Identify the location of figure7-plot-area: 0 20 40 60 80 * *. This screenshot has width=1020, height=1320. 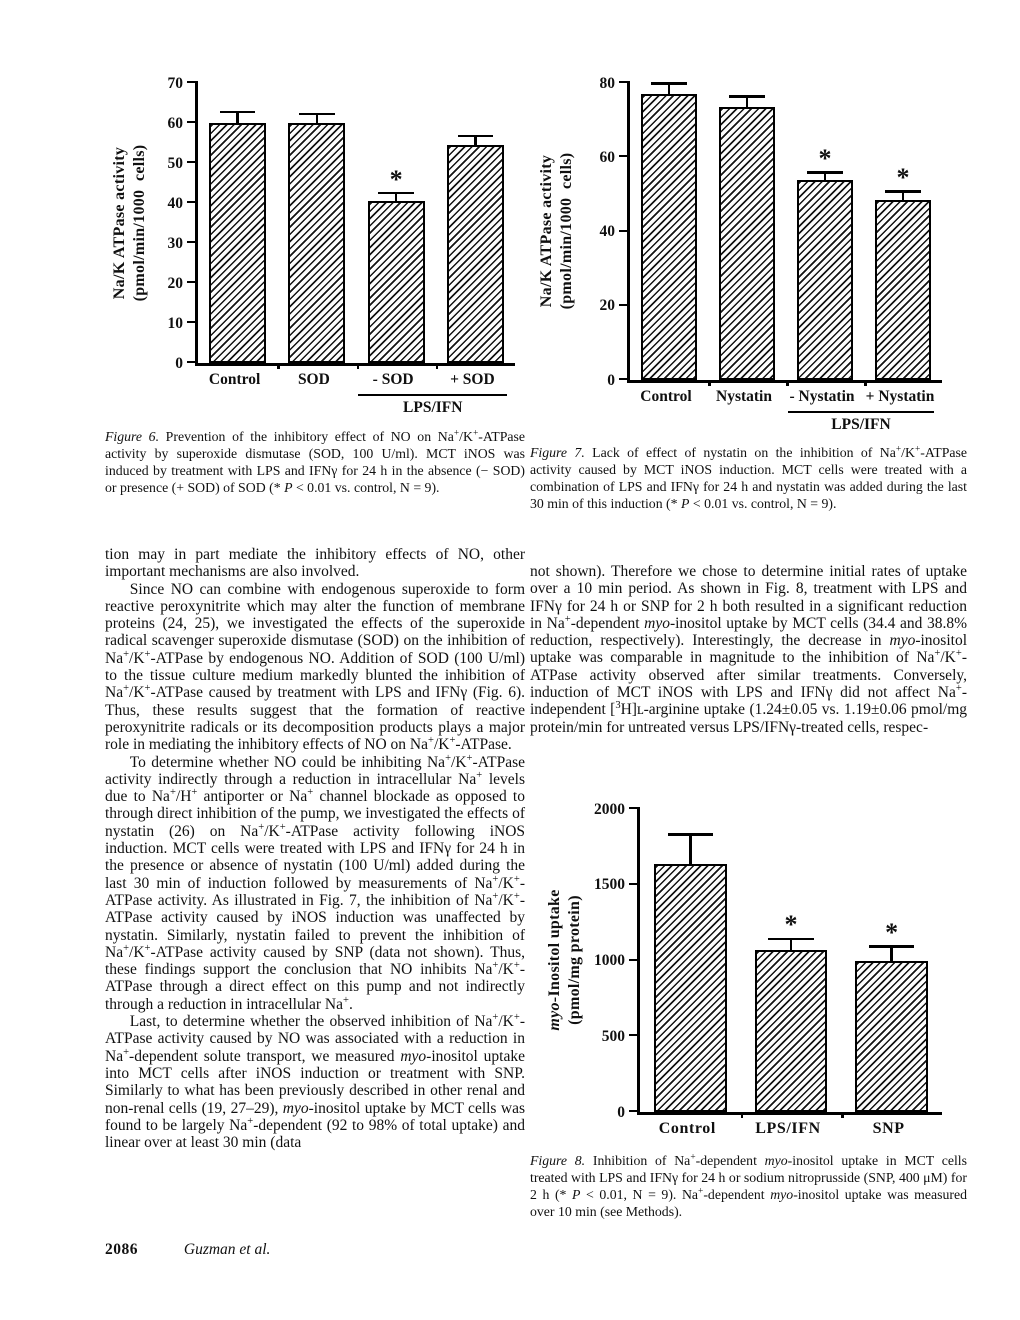
(771, 231).